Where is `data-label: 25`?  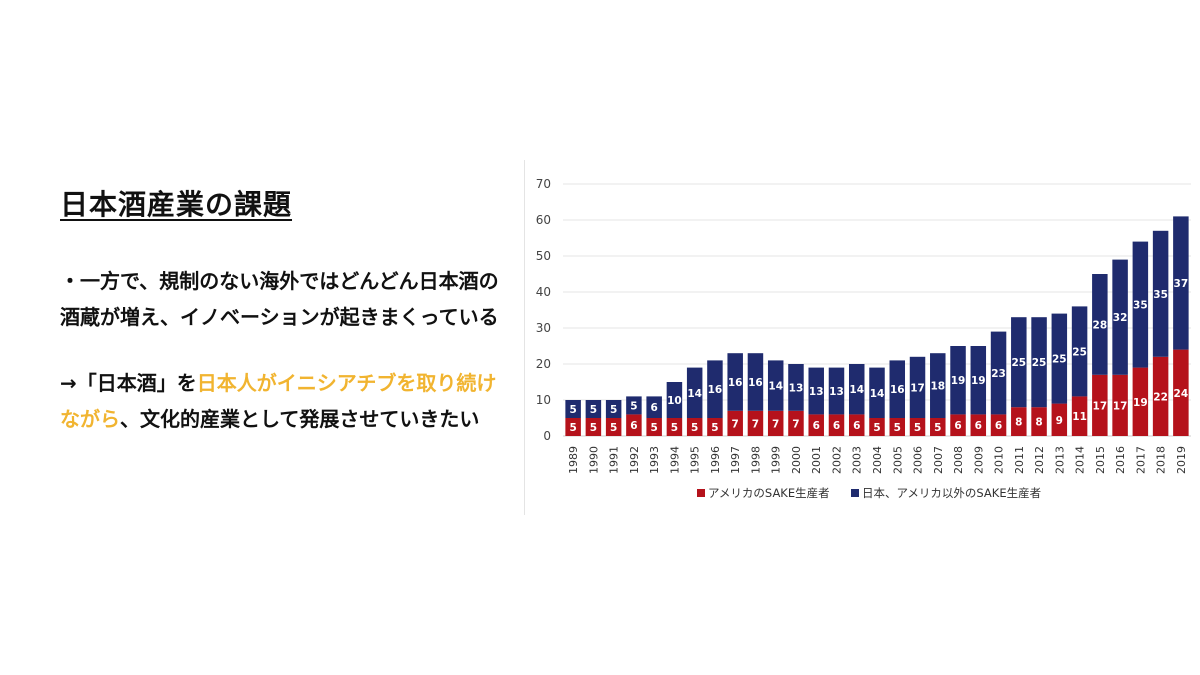 data-label: 25 is located at coordinates (1059, 360).